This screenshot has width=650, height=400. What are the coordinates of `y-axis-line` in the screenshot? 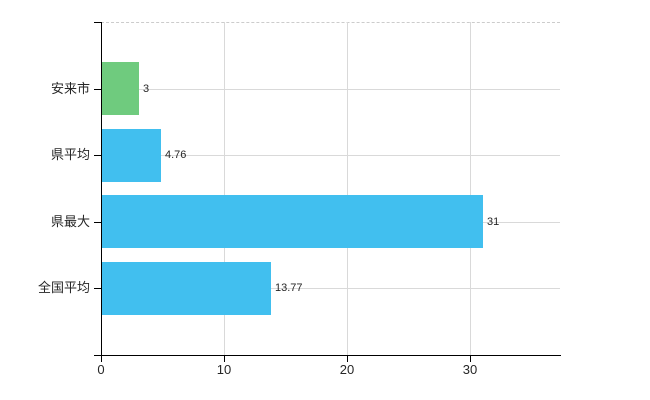 It's located at (101, 189).